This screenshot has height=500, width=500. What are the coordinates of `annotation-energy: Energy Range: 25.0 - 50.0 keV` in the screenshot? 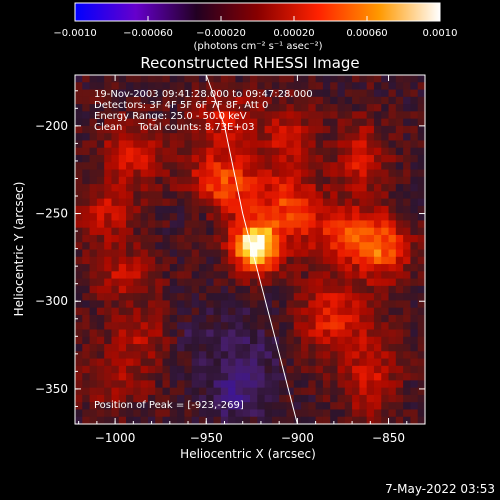 It's located at (170, 116).